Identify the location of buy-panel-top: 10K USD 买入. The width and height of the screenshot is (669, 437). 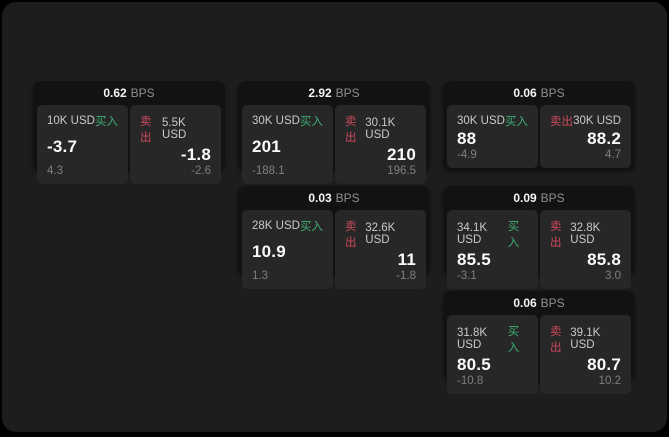
(82, 121).